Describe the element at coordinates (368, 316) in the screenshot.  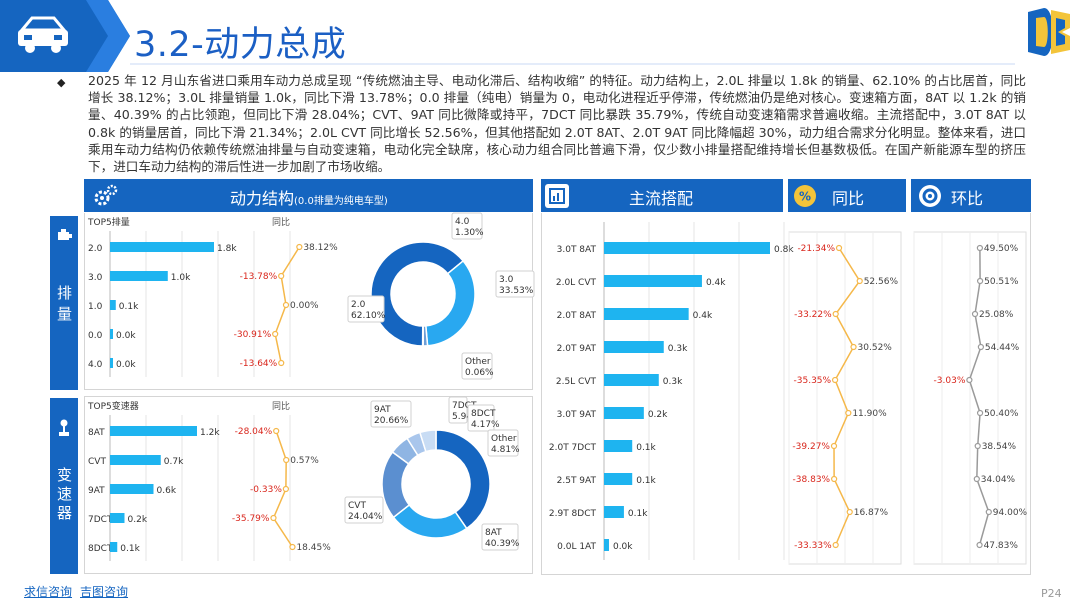
I see `pie-label-value: 62.10%` at that location.